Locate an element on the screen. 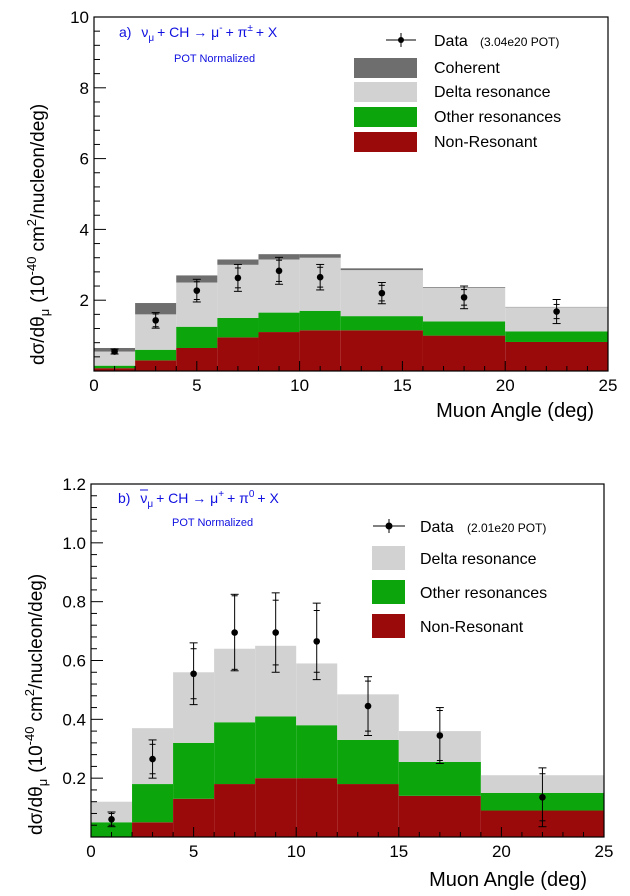  panel-b-process: b) νμ + CH → μ+ + π0 + X is located at coordinates (198, 499).